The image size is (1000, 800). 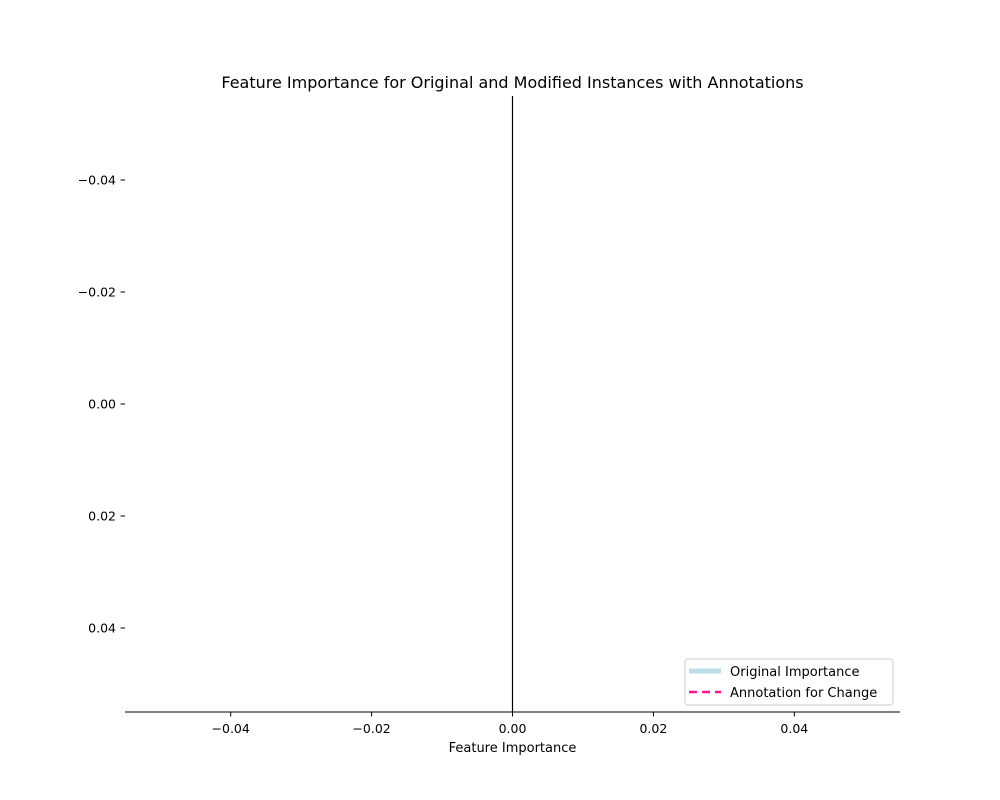 I want to click on legend-label-original-importance: Original Importance, so click(x=795, y=672).